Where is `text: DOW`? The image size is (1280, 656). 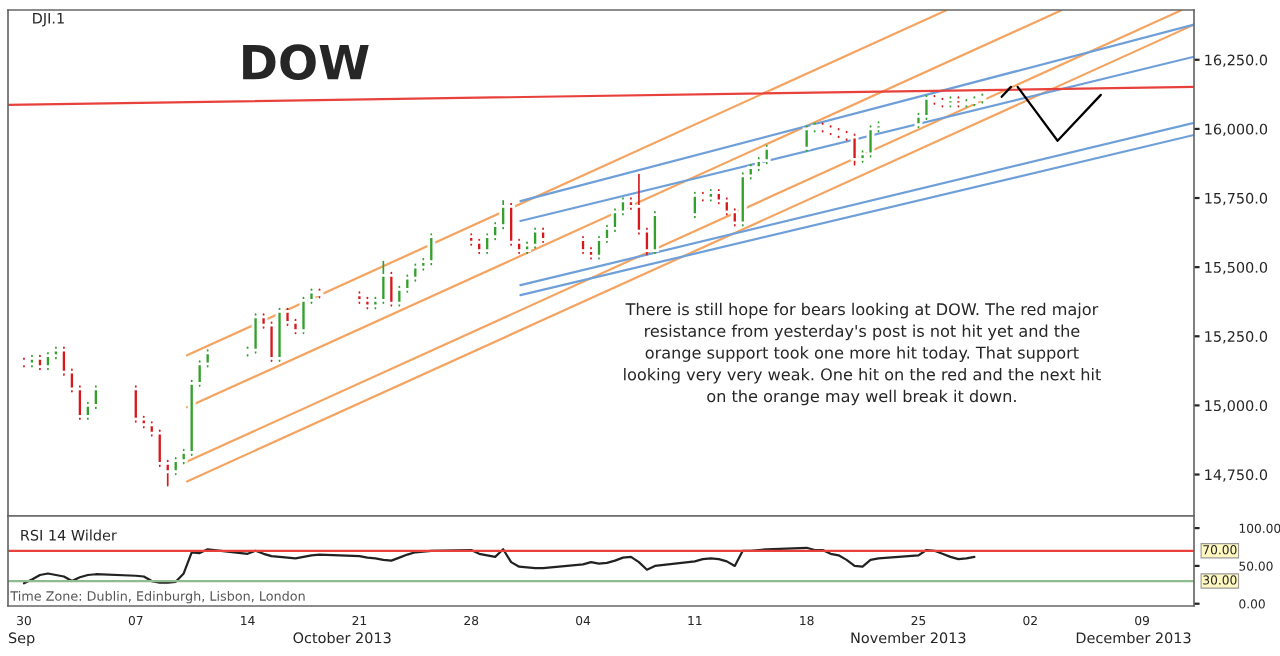 text: DOW is located at coordinates (306, 62).